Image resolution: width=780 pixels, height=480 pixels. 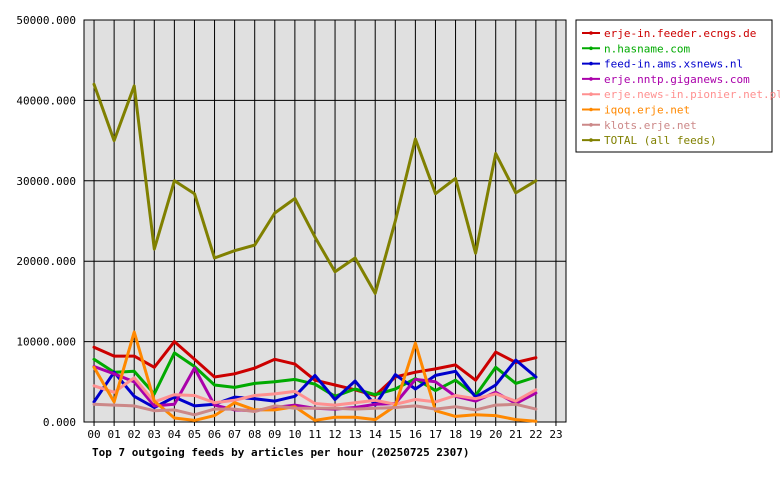 I want to click on legend-label: n.hasname.com, so click(x=647, y=48).